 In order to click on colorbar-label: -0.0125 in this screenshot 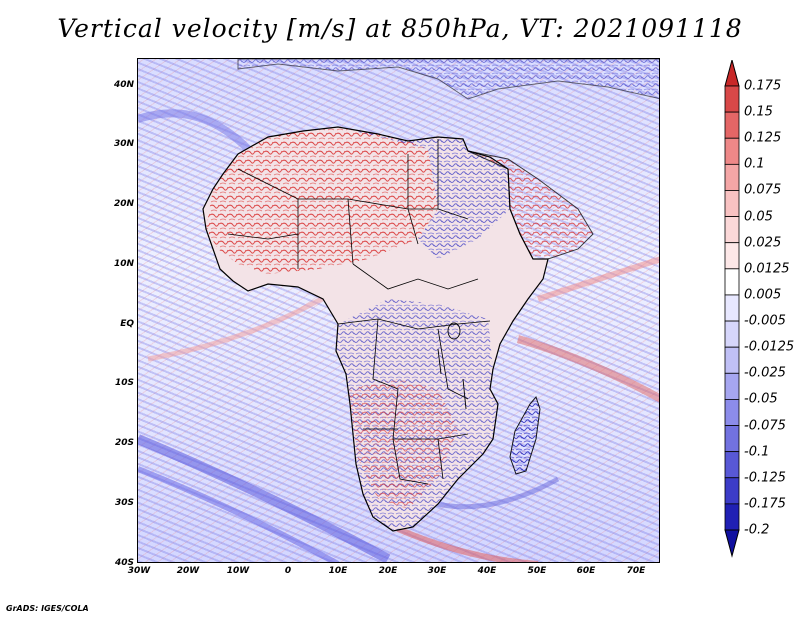, I will do `click(769, 347)`.